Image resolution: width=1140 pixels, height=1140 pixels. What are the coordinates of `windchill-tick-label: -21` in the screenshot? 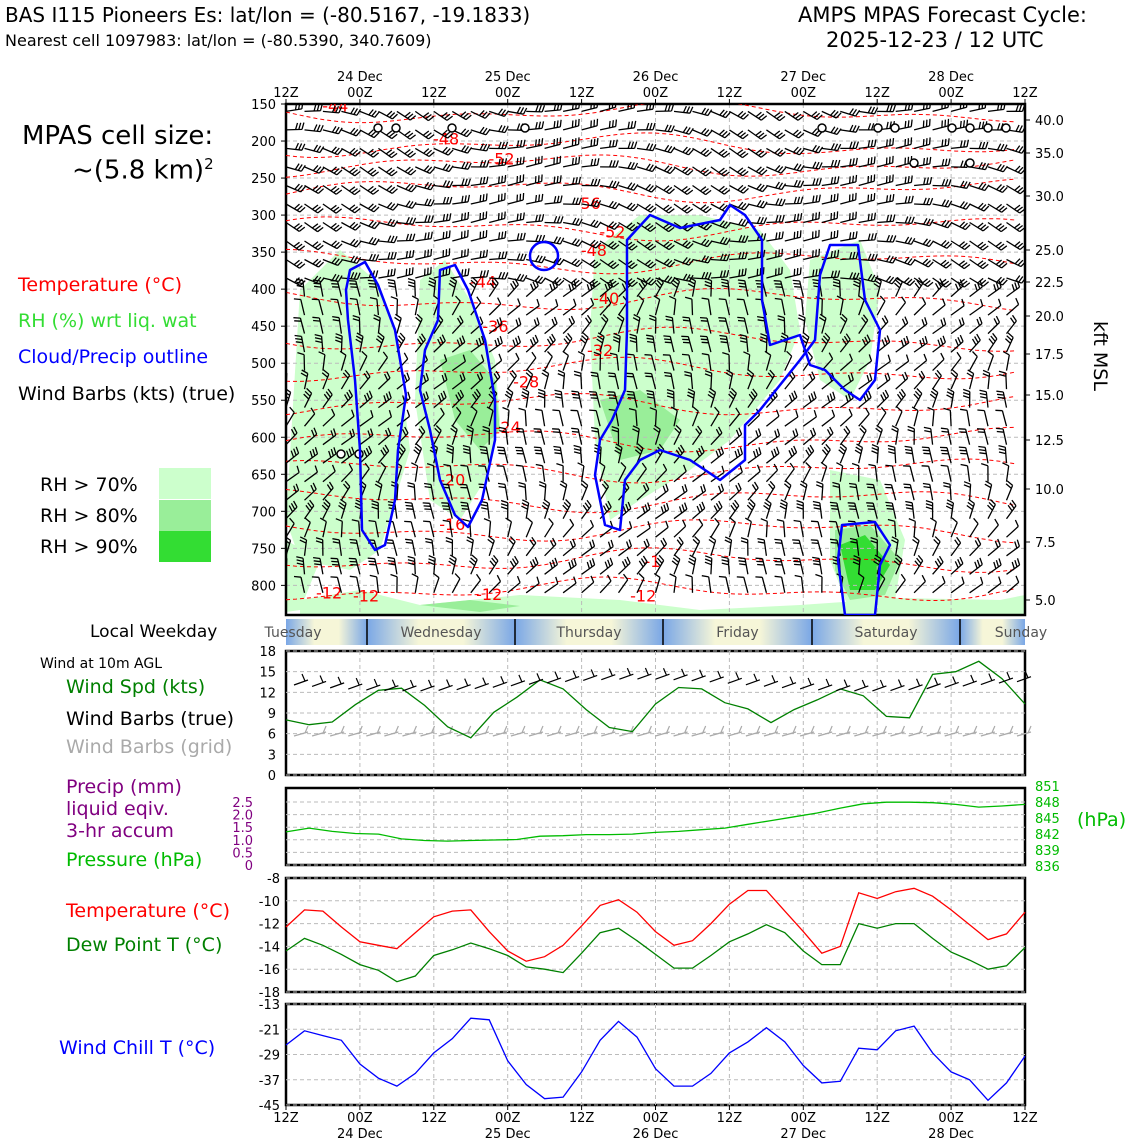 It's located at (269, 1030).